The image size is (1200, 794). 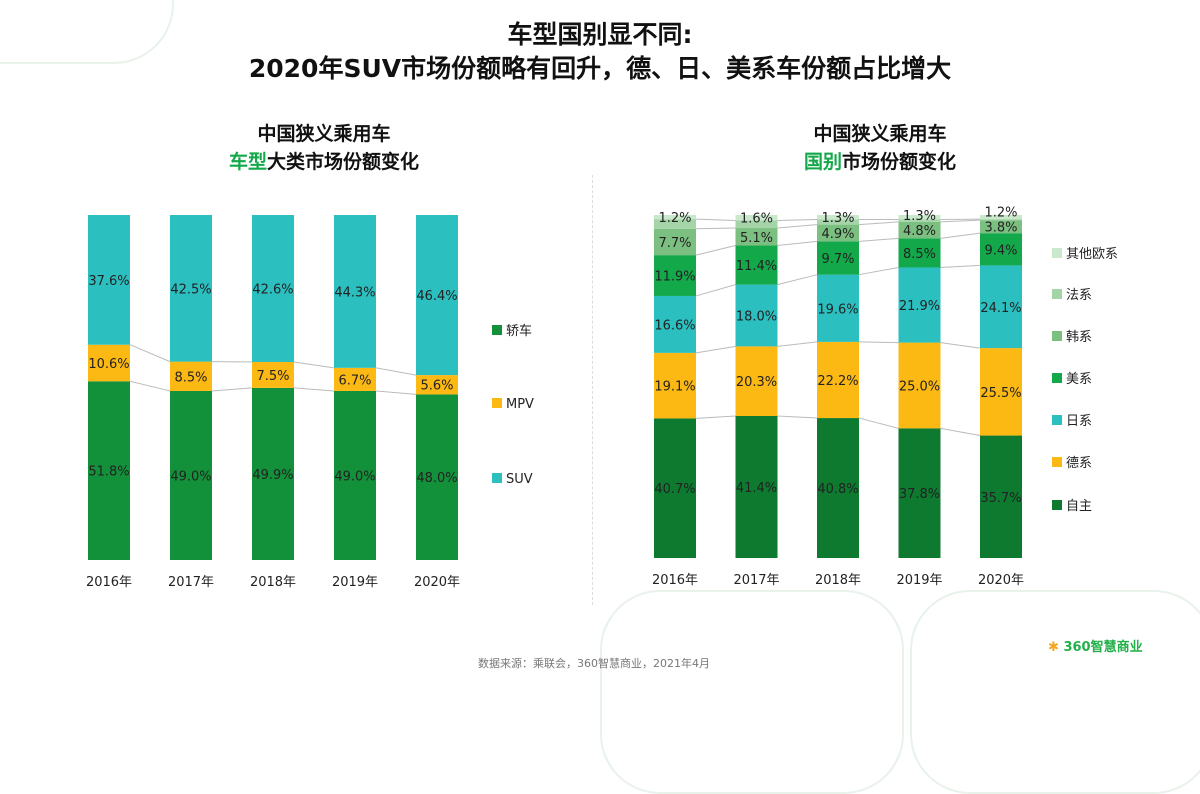 What do you see at coordinates (520, 404) in the screenshot?
I see `legend-label: MPV` at bounding box center [520, 404].